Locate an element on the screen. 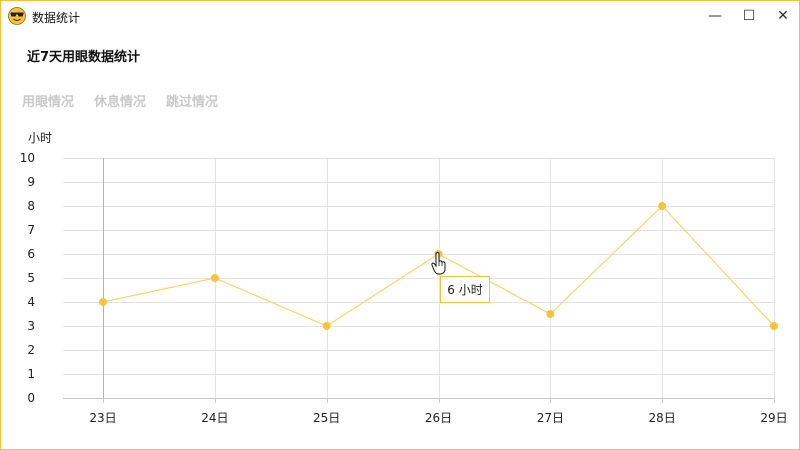 The width and height of the screenshot is (800, 450). x-tick-label: 26日 is located at coordinates (438, 418).